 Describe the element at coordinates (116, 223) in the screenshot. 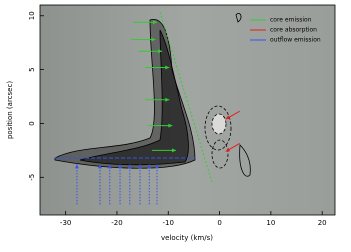

I see `x-tick-label: -20` at that location.